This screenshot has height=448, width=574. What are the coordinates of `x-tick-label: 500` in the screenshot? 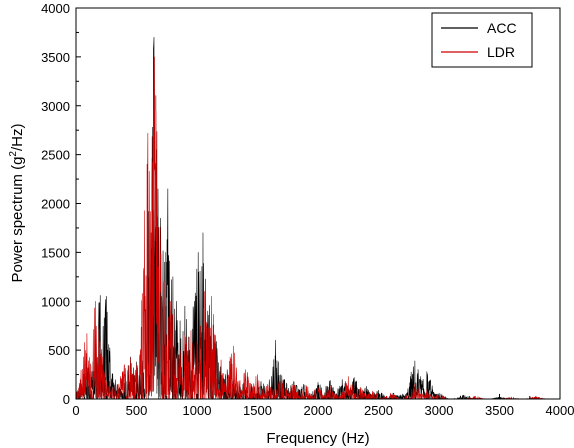 It's located at (137, 410).